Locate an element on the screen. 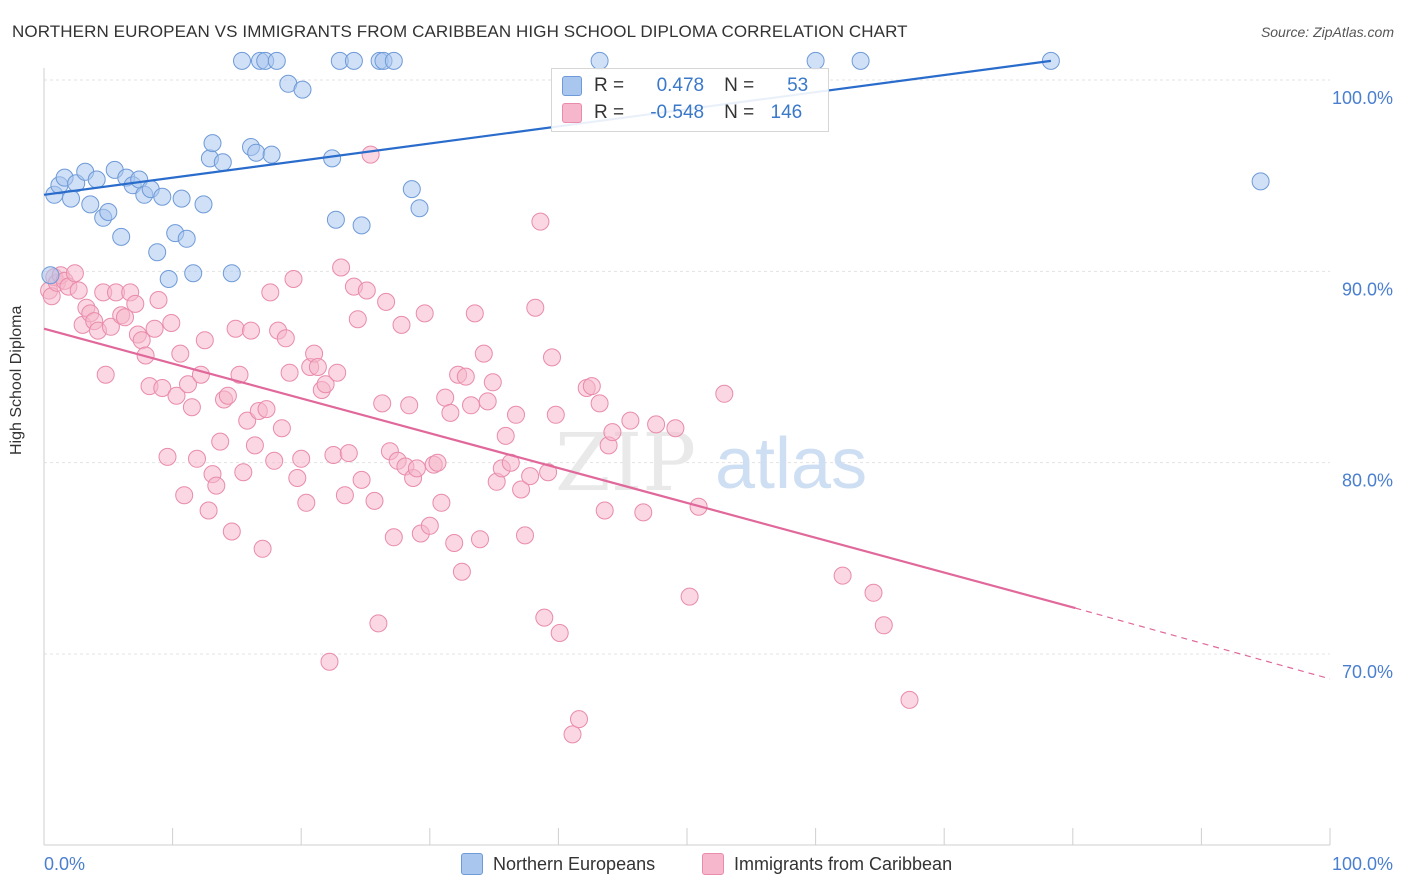 The width and height of the screenshot is (1406, 892). y-tick-label: 80.0% is located at coordinates (1367, 481).